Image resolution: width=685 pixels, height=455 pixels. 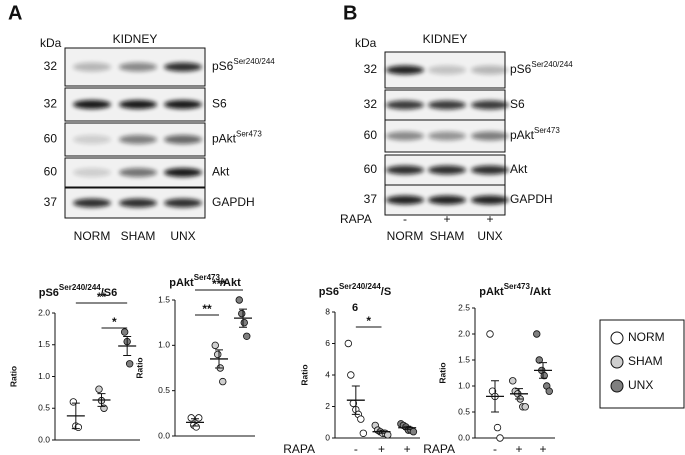 What do you see at coordinates (517, 286) in the screenshot?
I see `chart-title-part: Ser473` at bounding box center [517, 286].